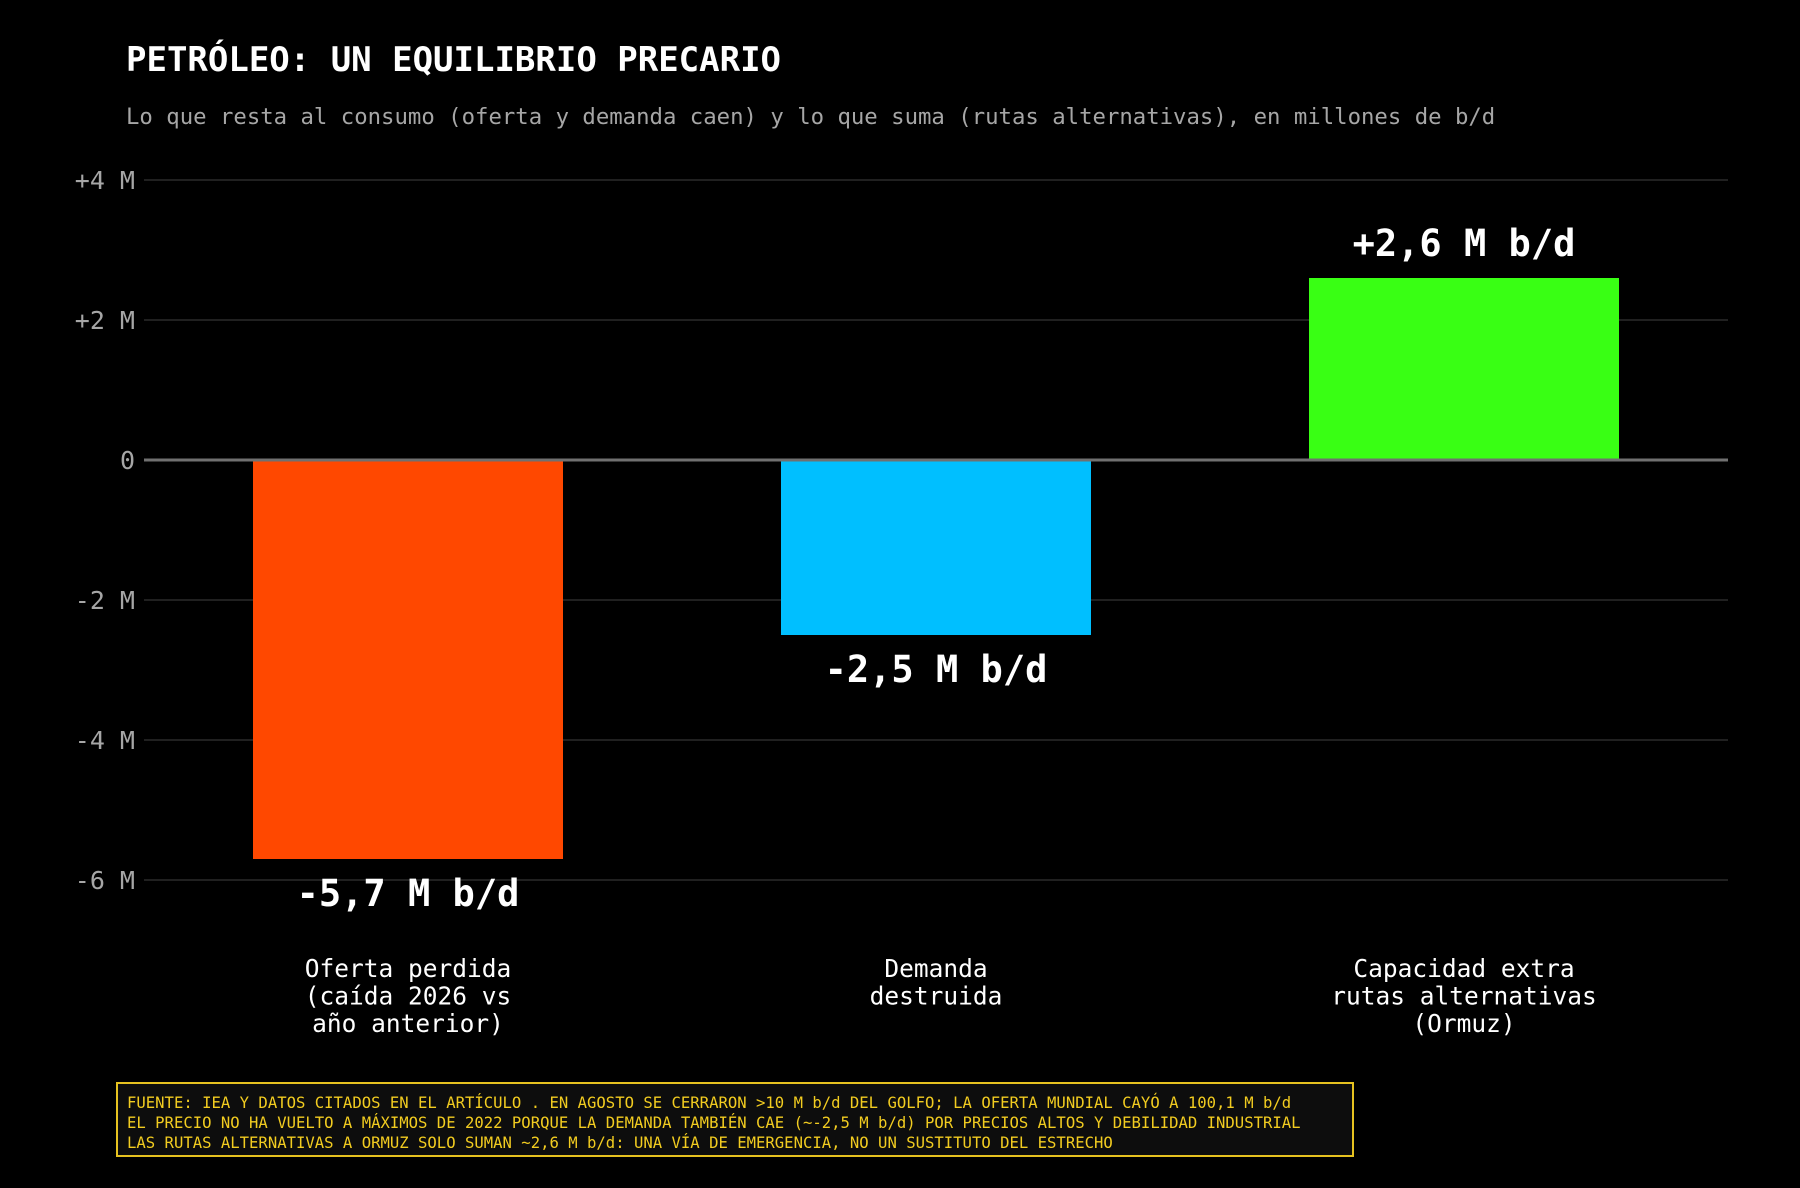  What do you see at coordinates (1464, 996) in the screenshot?
I see `x-tick-label: Capacidad extra rutas alternativas (Ormuz)` at bounding box center [1464, 996].